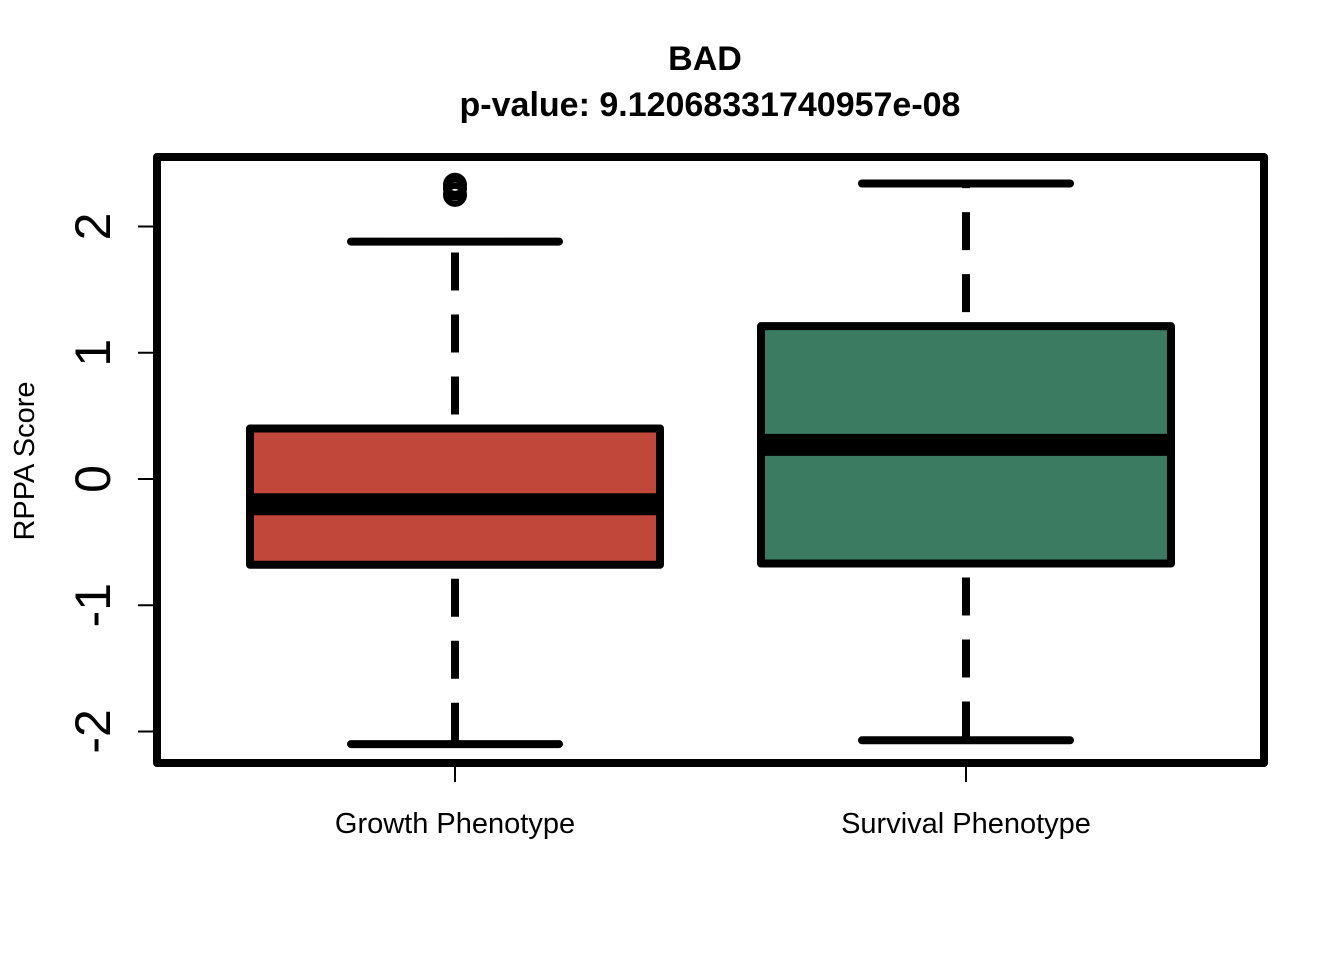 This screenshot has width=1344, height=960. I want to click on x-tick-label-growth-phenotype: Growth Phenotype, so click(455, 824).